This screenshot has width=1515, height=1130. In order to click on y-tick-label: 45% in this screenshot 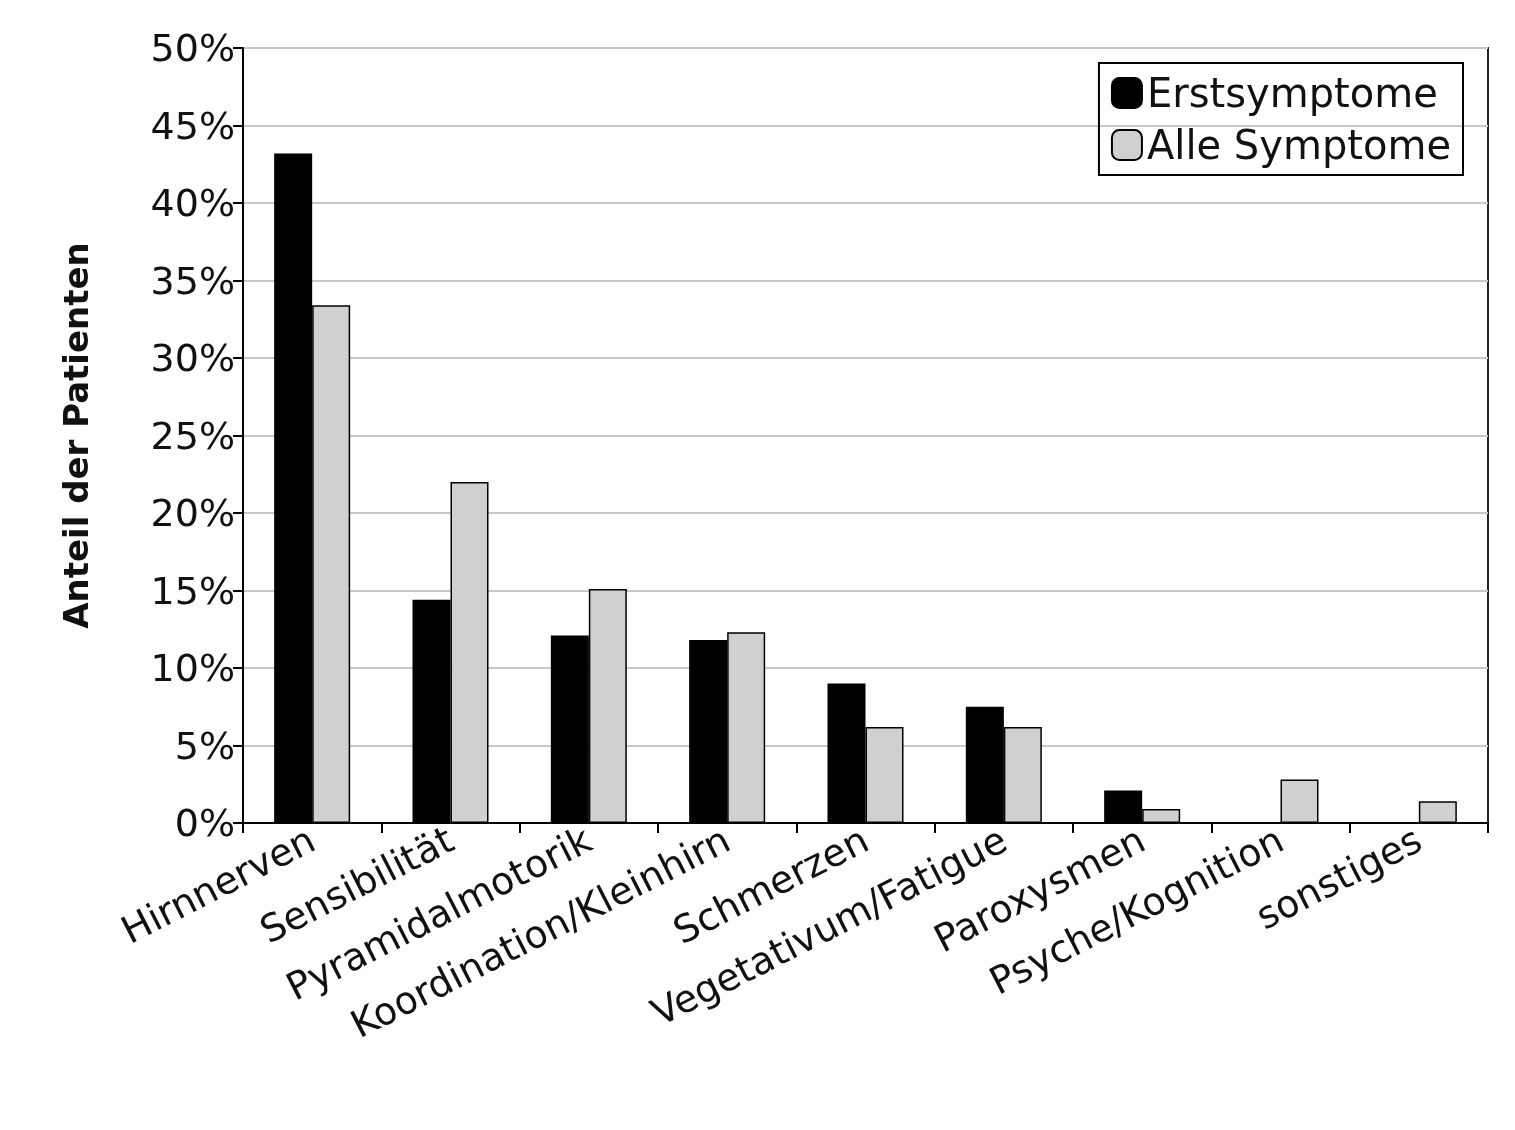, I will do `click(192, 125)`.